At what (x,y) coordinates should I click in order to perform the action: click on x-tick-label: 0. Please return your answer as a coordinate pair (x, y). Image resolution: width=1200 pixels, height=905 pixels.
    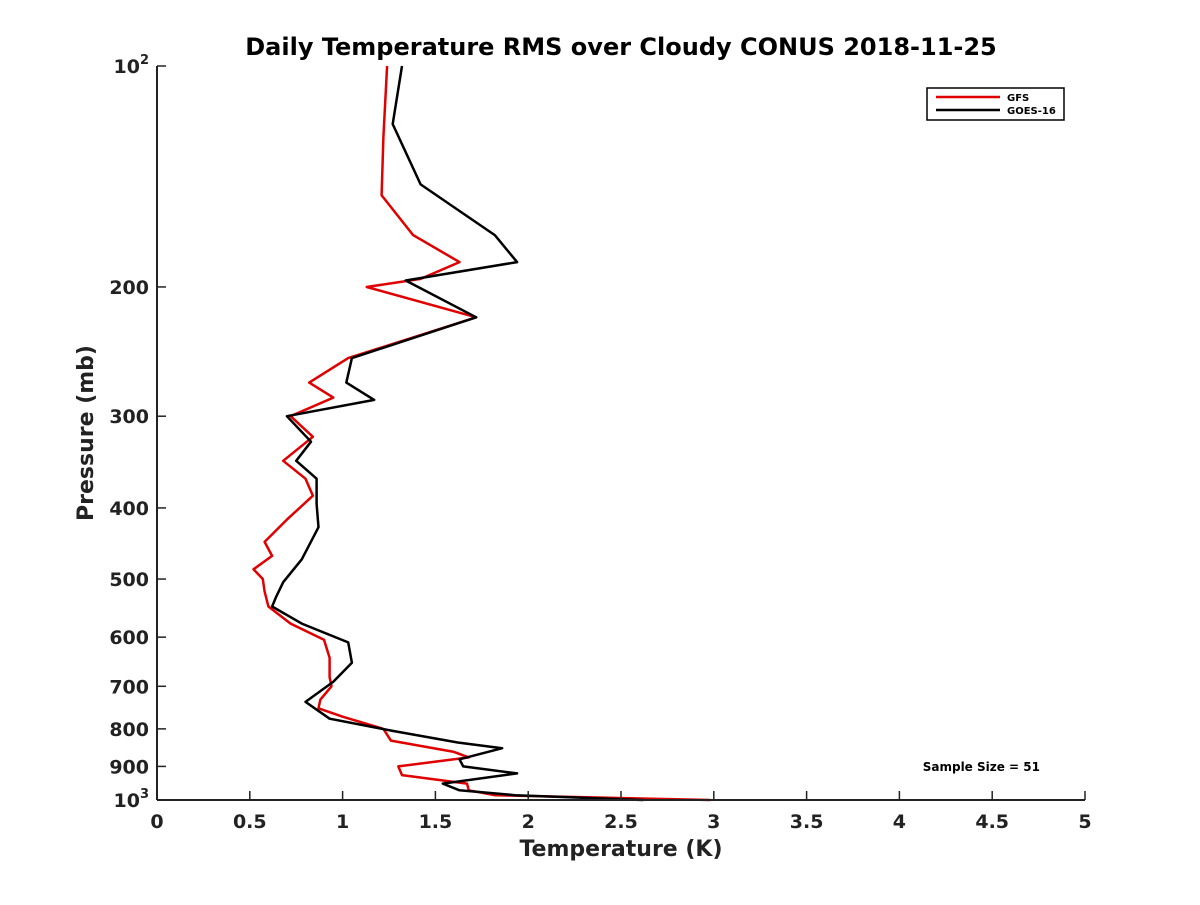
    Looking at the image, I should click on (156, 822).